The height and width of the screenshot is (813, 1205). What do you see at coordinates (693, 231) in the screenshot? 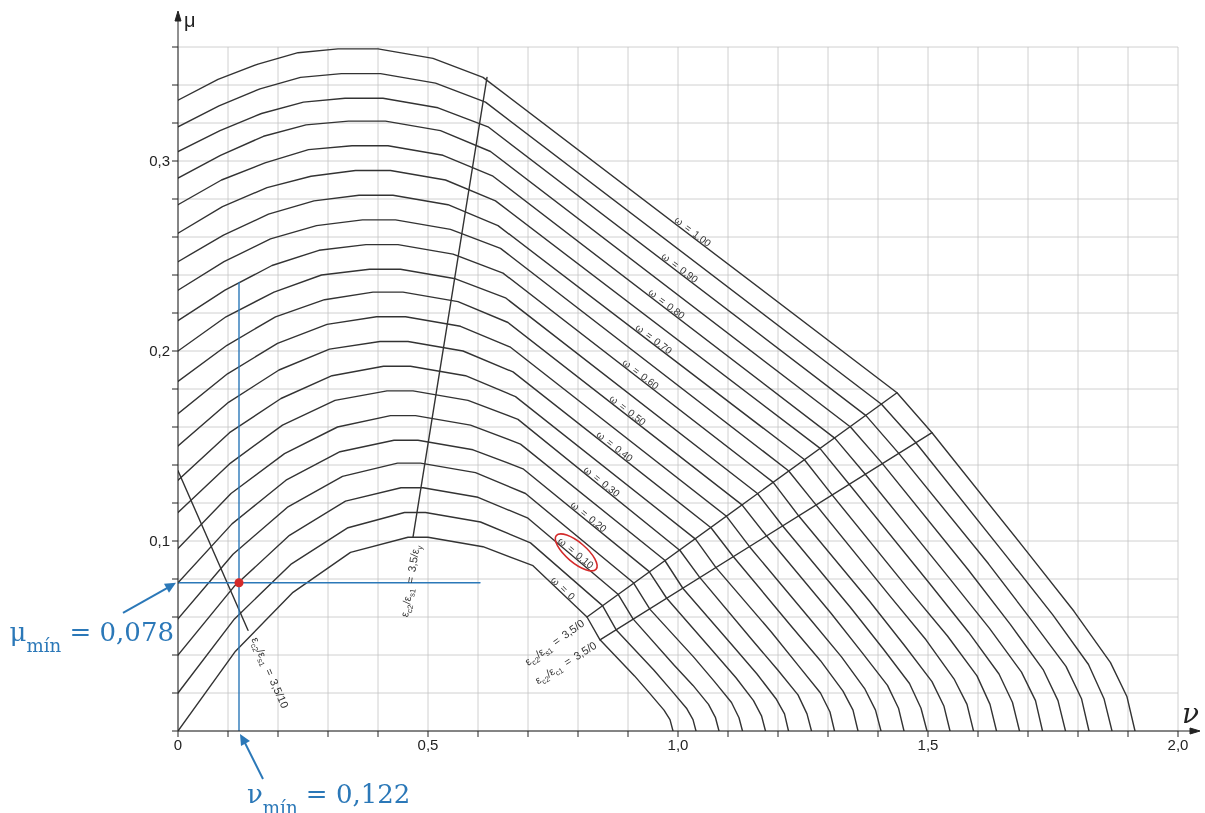
I see `text: ω = 1.00` at bounding box center [693, 231].